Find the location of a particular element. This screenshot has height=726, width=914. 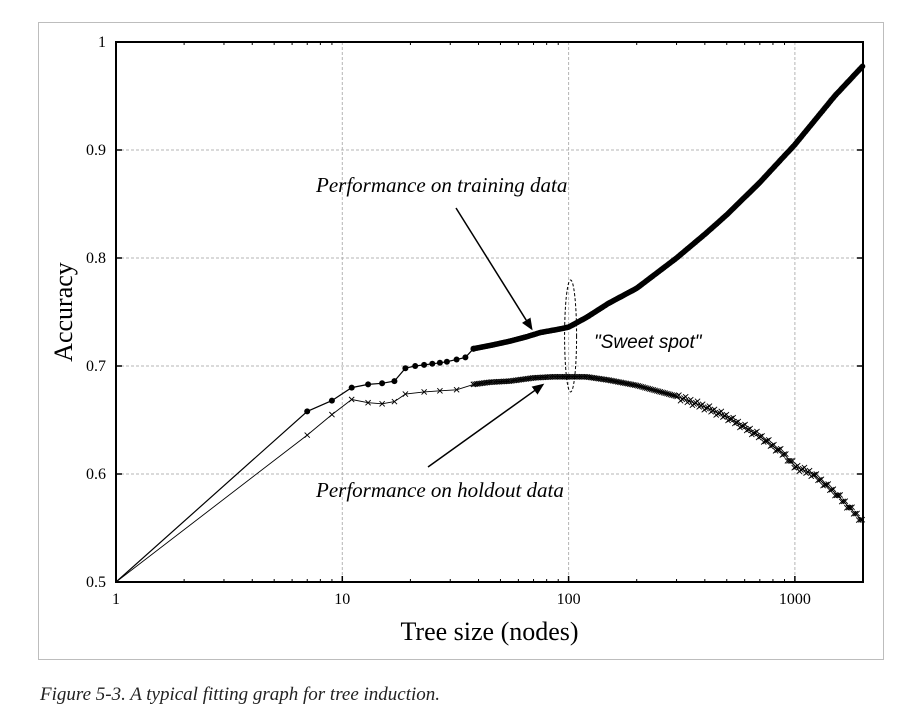

x-tick-label: 1 is located at coordinates (116, 599).